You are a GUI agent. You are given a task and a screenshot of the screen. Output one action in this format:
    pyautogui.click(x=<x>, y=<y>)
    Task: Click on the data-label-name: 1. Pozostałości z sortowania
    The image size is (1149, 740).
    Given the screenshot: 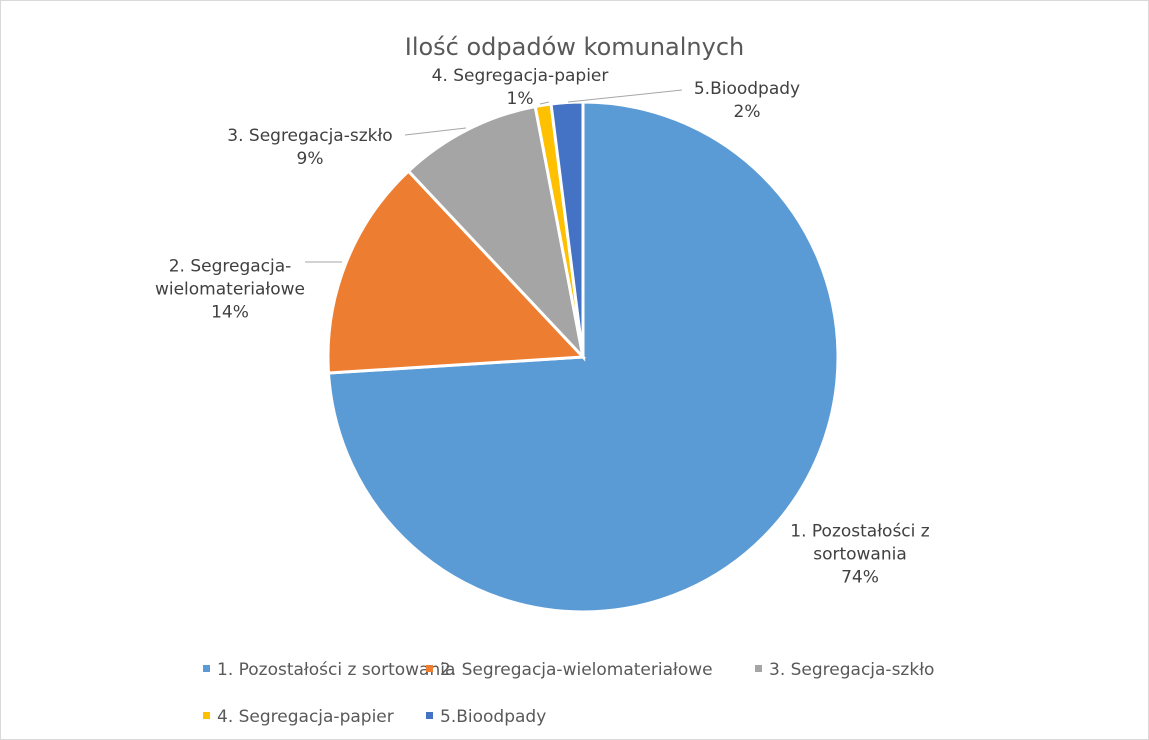 What is the action you would take?
    pyautogui.click(x=860, y=543)
    